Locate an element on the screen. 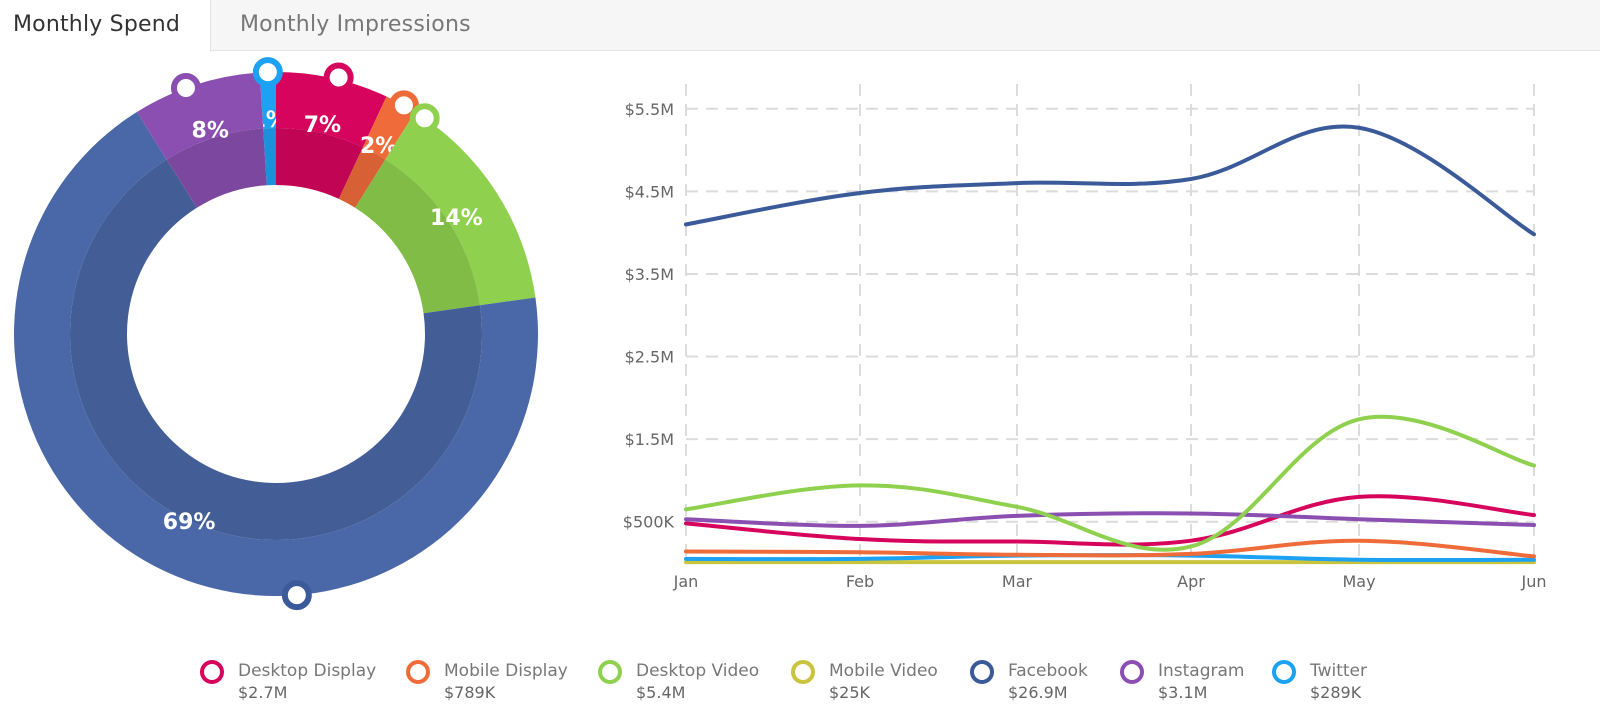  donut-slice-inner-instagram is located at coordinates (216, 168).